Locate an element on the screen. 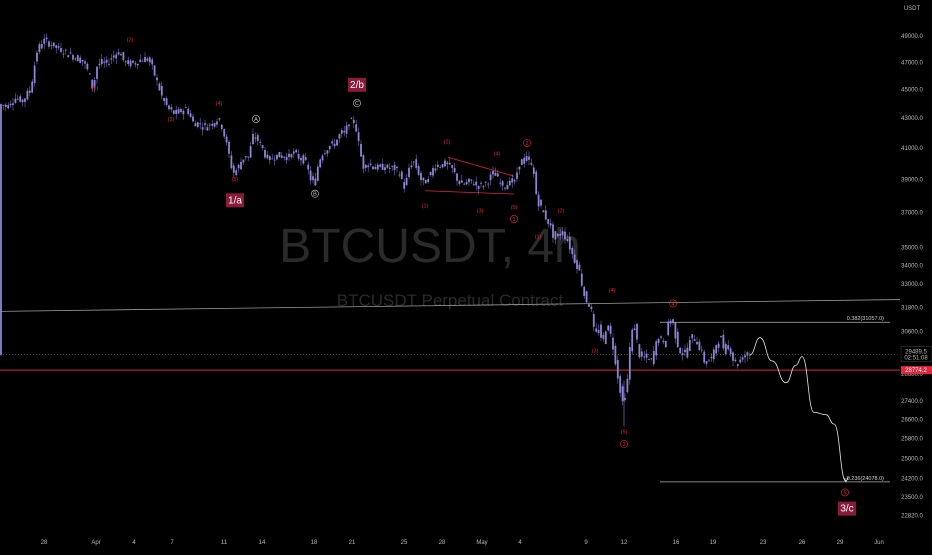 The height and width of the screenshot is (555, 932). fib-level-label: -0.236(24078.0) is located at coordinates (864, 479).